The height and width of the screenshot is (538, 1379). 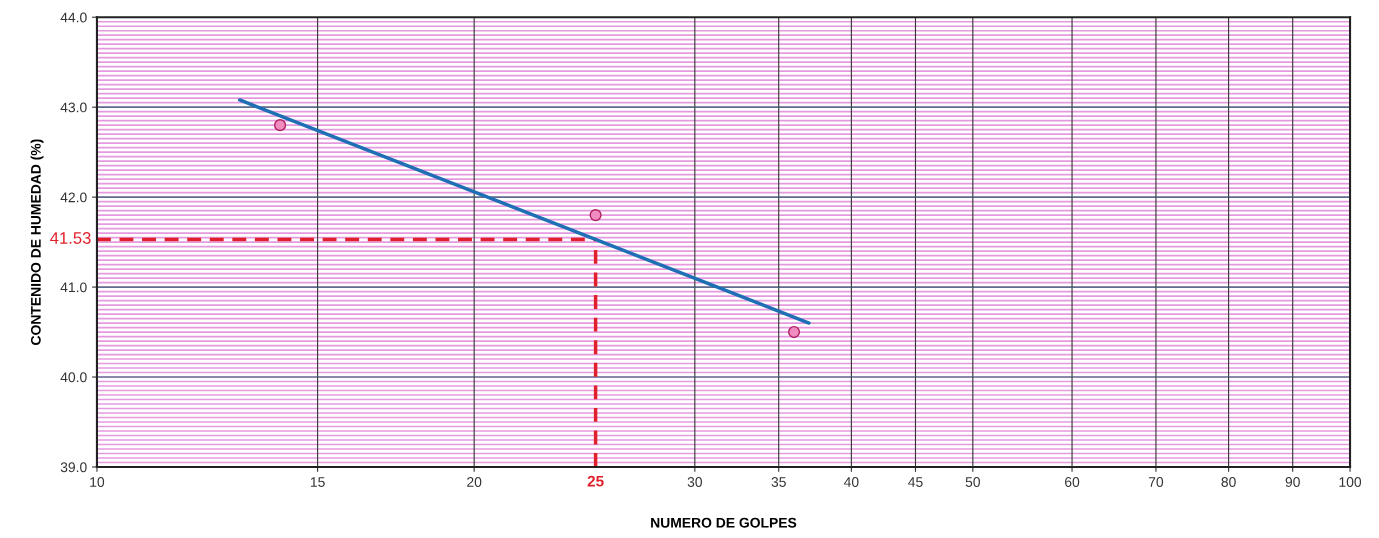 I want to click on x-tick-label: 70, so click(x=1156, y=482).